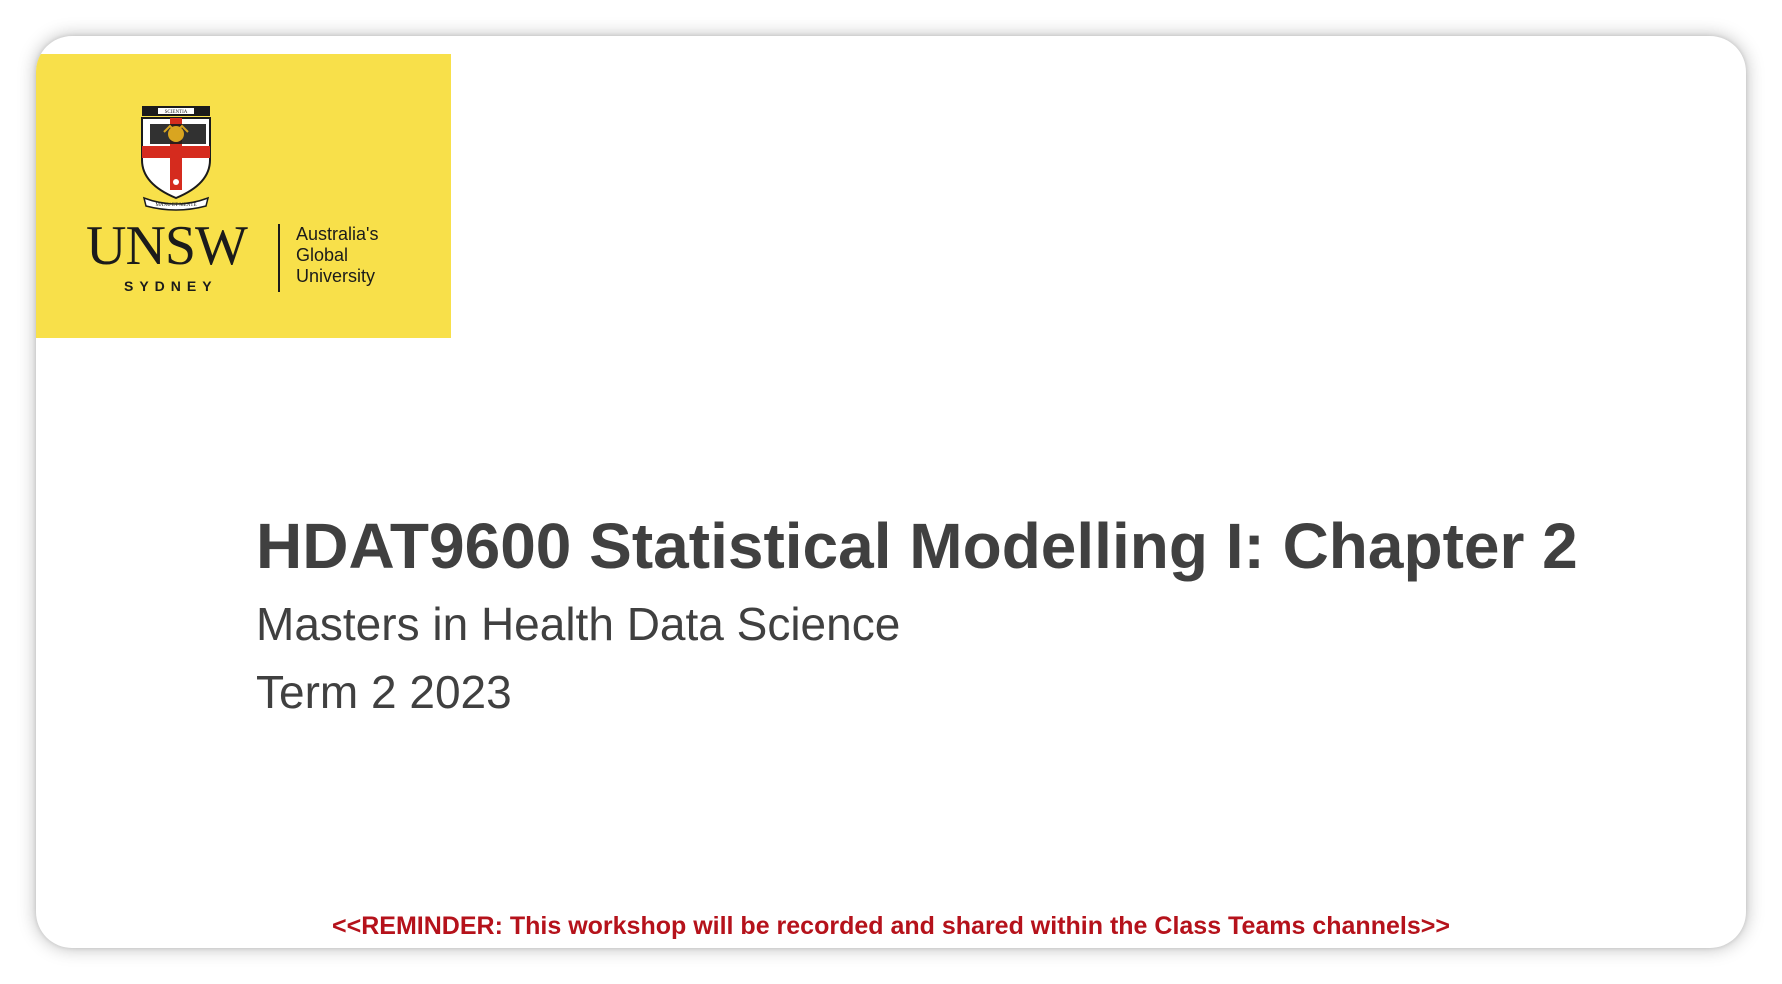 The height and width of the screenshot is (984, 1782). What do you see at coordinates (578, 624) in the screenshot?
I see `slide-subtitle: Masters in Health Data Science` at bounding box center [578, 624].